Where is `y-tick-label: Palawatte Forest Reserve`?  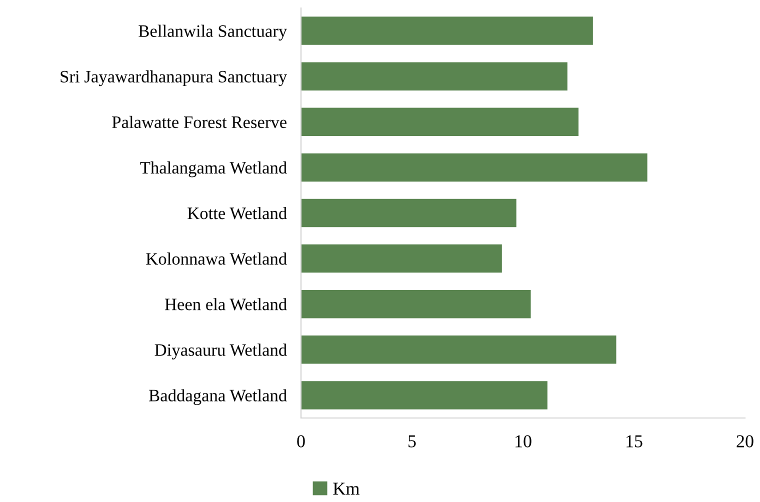
y-tick-label: Palawatte Forest Reserve is located at coordinates (199, 122).